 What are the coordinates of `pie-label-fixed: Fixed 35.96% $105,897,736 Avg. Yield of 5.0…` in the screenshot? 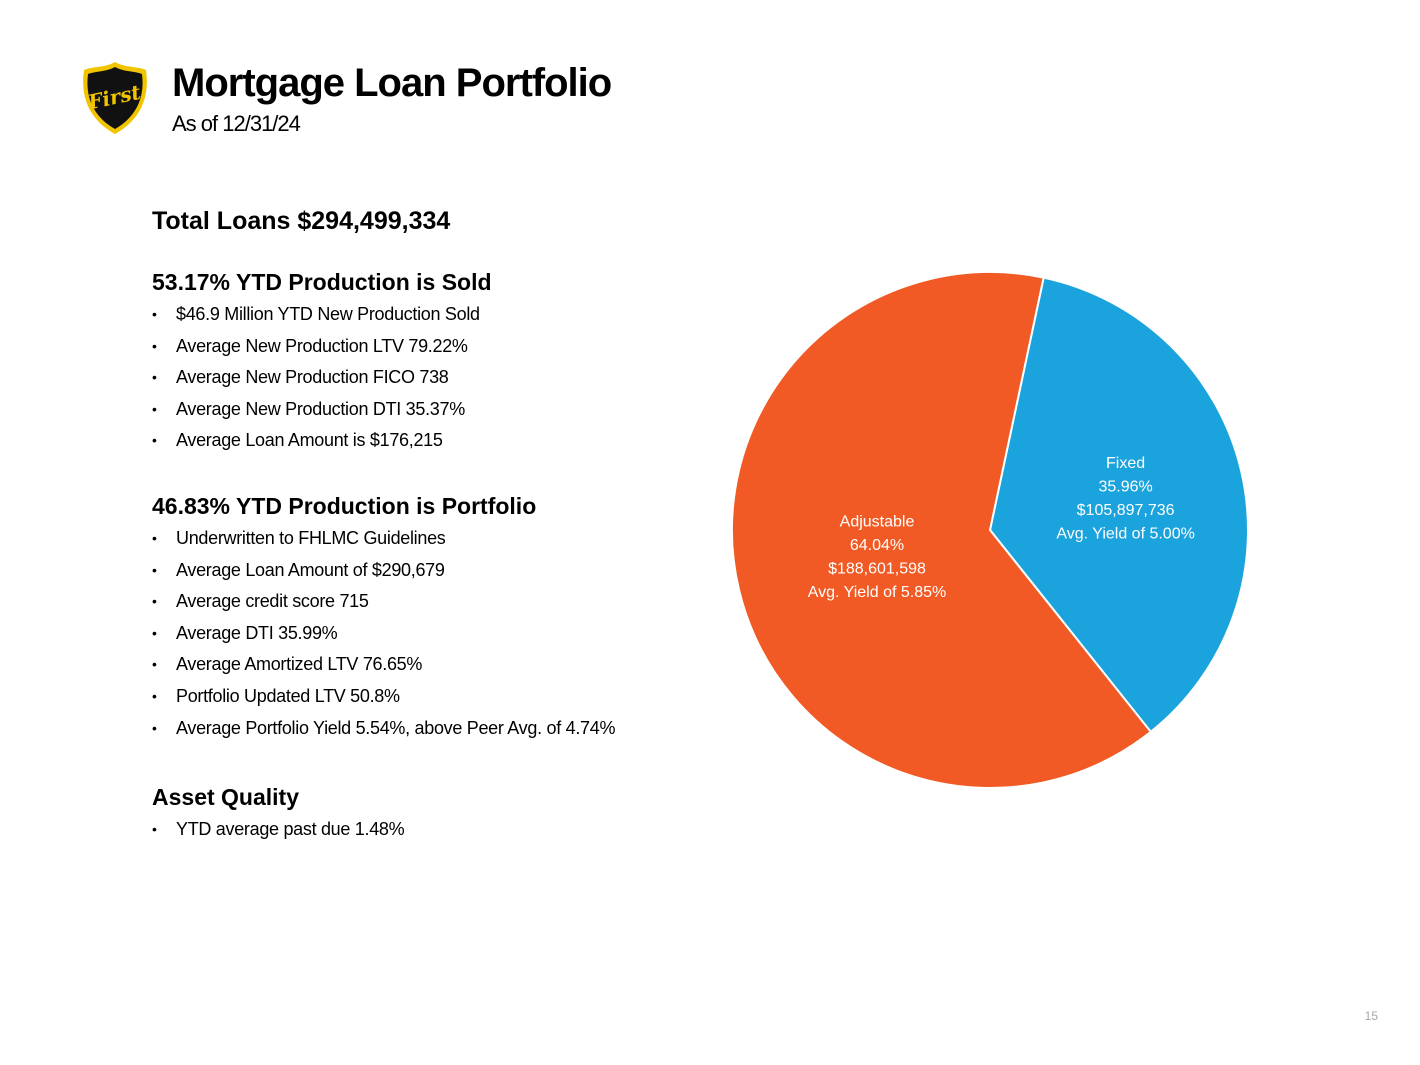 It's located at (1125, 499).